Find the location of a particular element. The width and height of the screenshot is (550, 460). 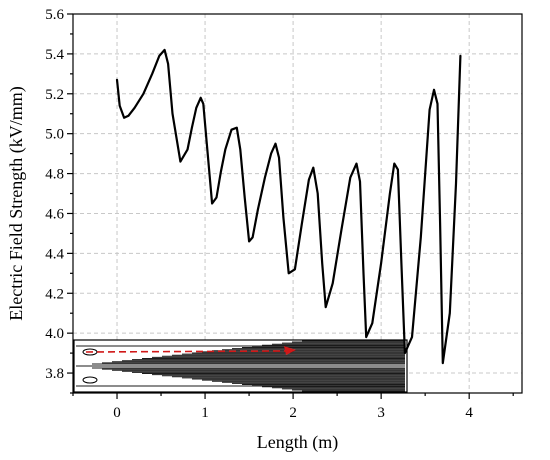

y-tick-label: 4.4 is located at coordinates (54, 254).